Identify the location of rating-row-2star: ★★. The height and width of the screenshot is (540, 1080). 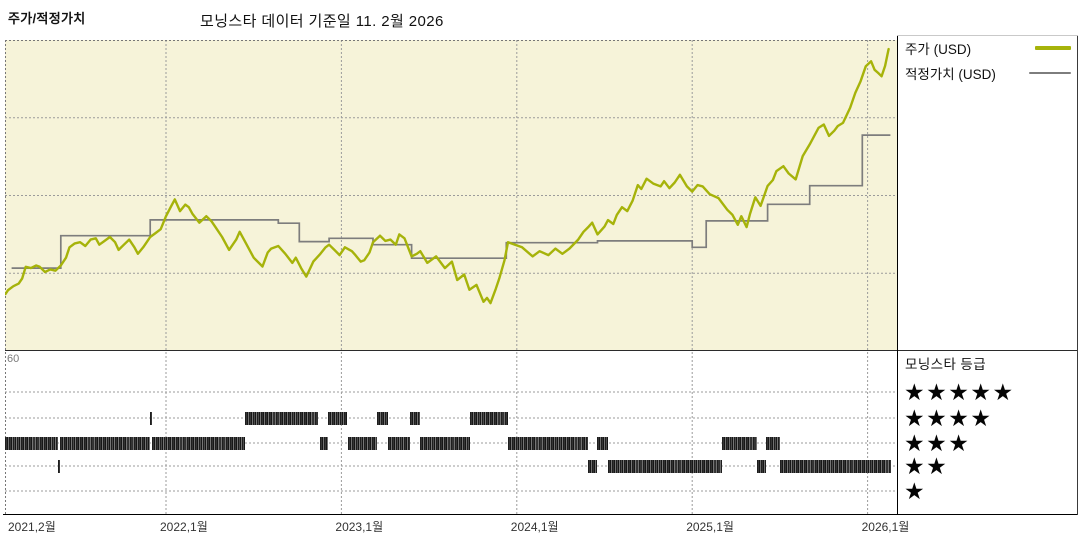
(926, 466).